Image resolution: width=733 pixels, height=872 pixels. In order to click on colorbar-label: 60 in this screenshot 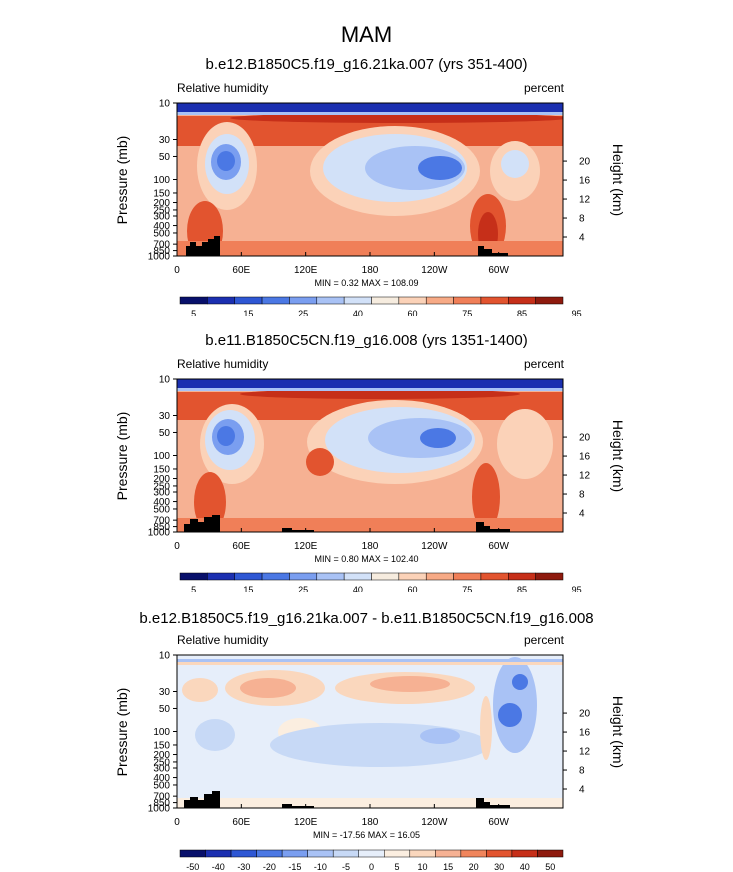, I will do `click(413, 588)`.